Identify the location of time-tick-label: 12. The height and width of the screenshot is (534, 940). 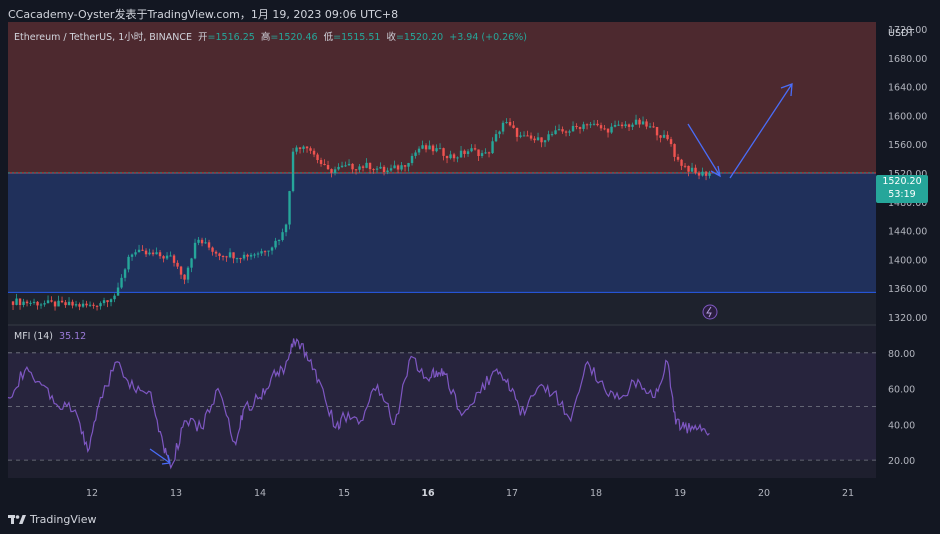
(92, 493).